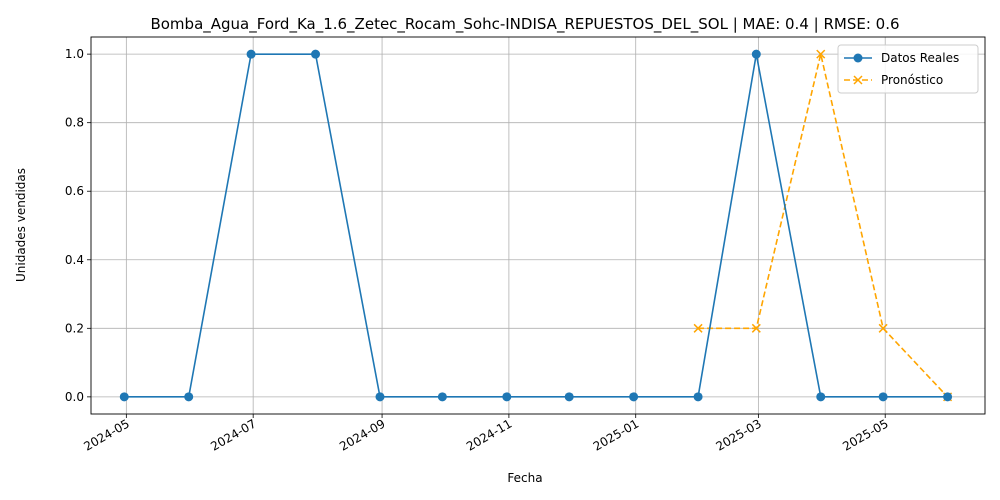 The height and width of the screenshot is (500, 1000). I want to click on y-tick-label: 0.8, so click(74, 123).